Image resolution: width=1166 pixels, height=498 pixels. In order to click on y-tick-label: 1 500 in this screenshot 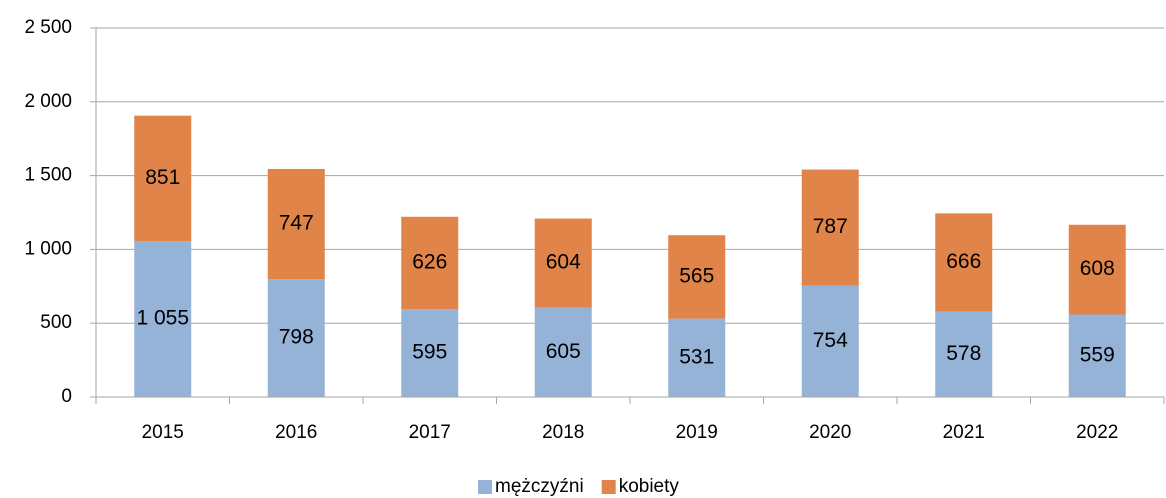, I will do `click(48, 175)`.